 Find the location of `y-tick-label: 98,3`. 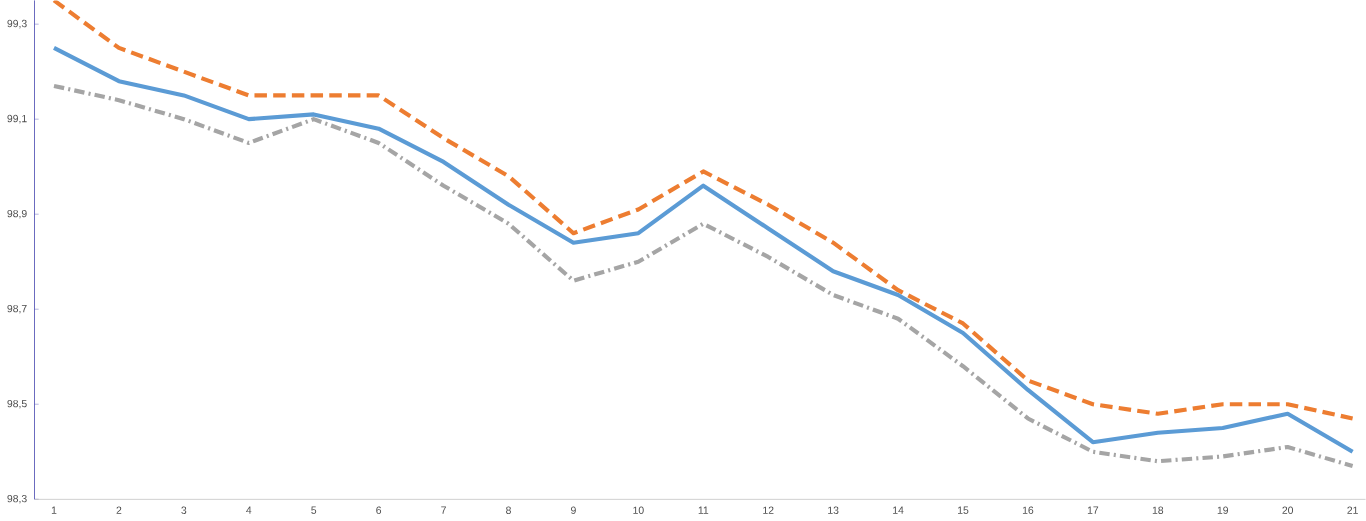

y-tick-label: 98,3 is located at coordinates (17, 499).